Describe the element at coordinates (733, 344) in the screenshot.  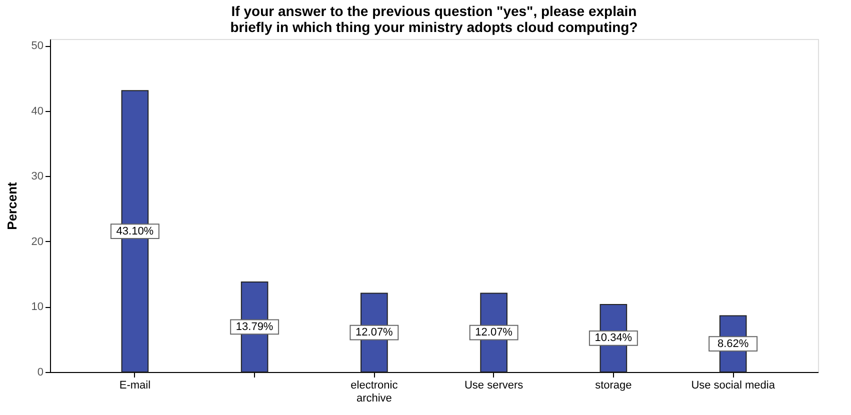
I see `data-label: 8.62%` at that location.